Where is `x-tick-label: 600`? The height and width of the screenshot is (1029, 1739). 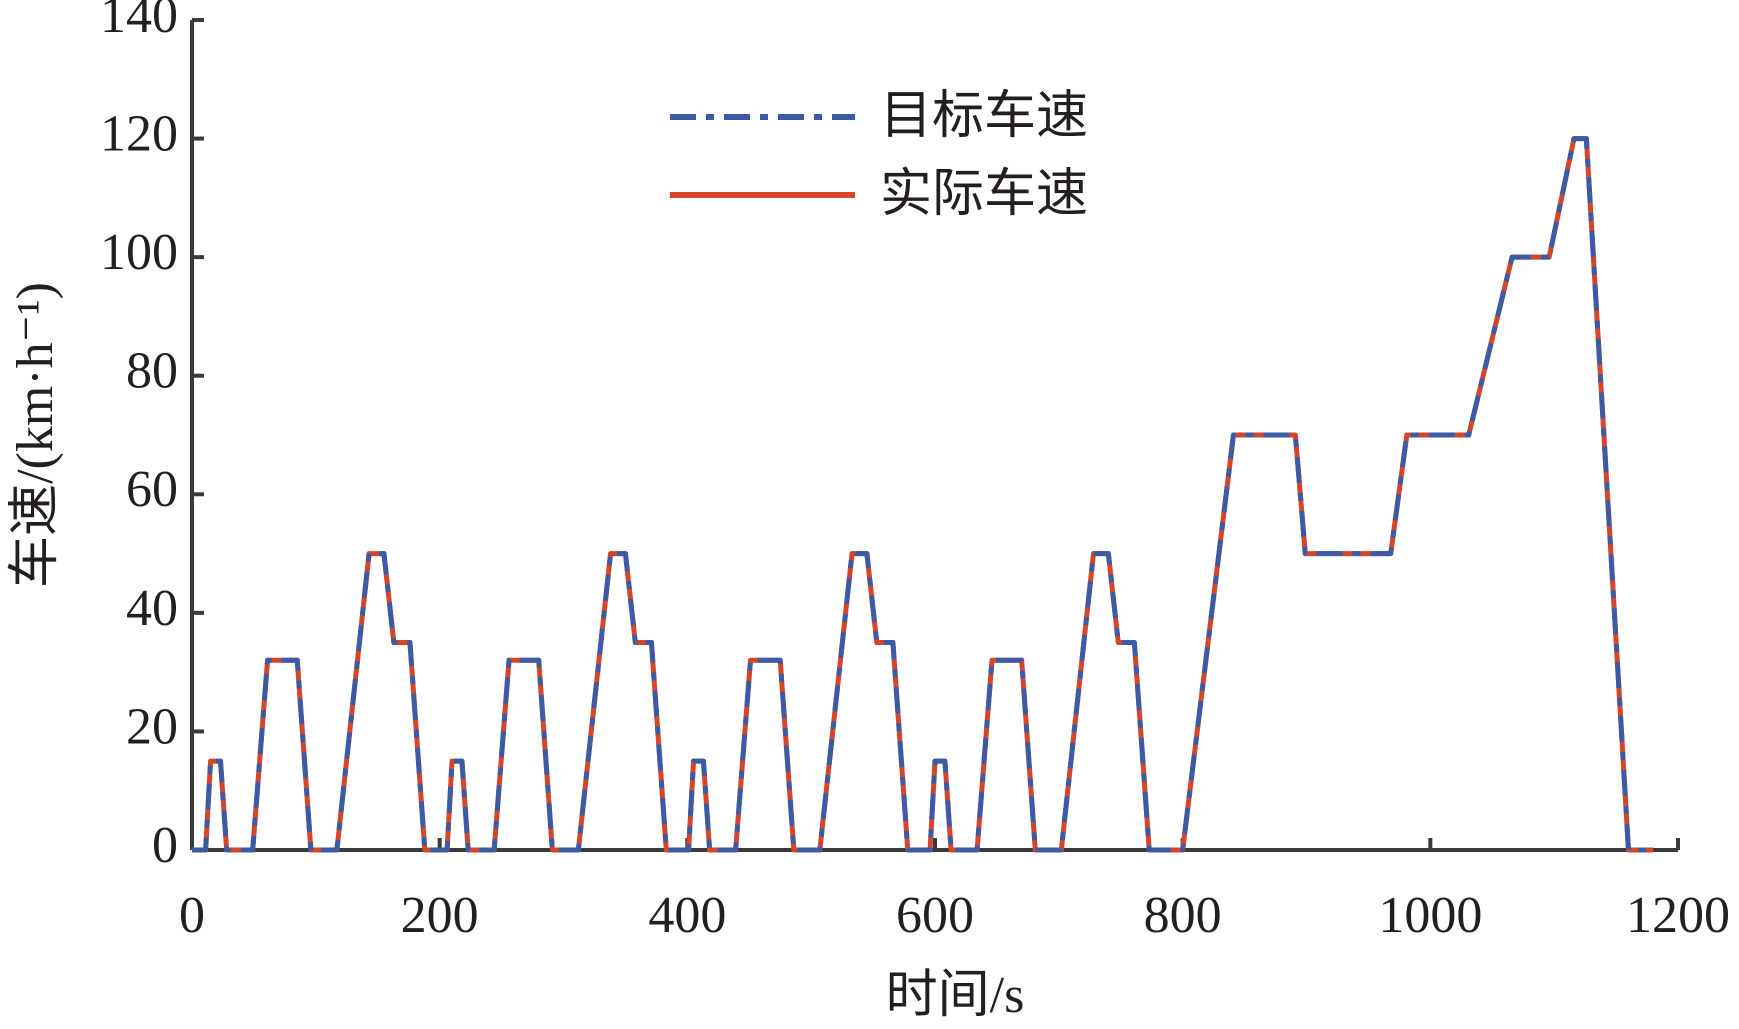
x-tick-label: 600 is located at coordinates (935, 915).